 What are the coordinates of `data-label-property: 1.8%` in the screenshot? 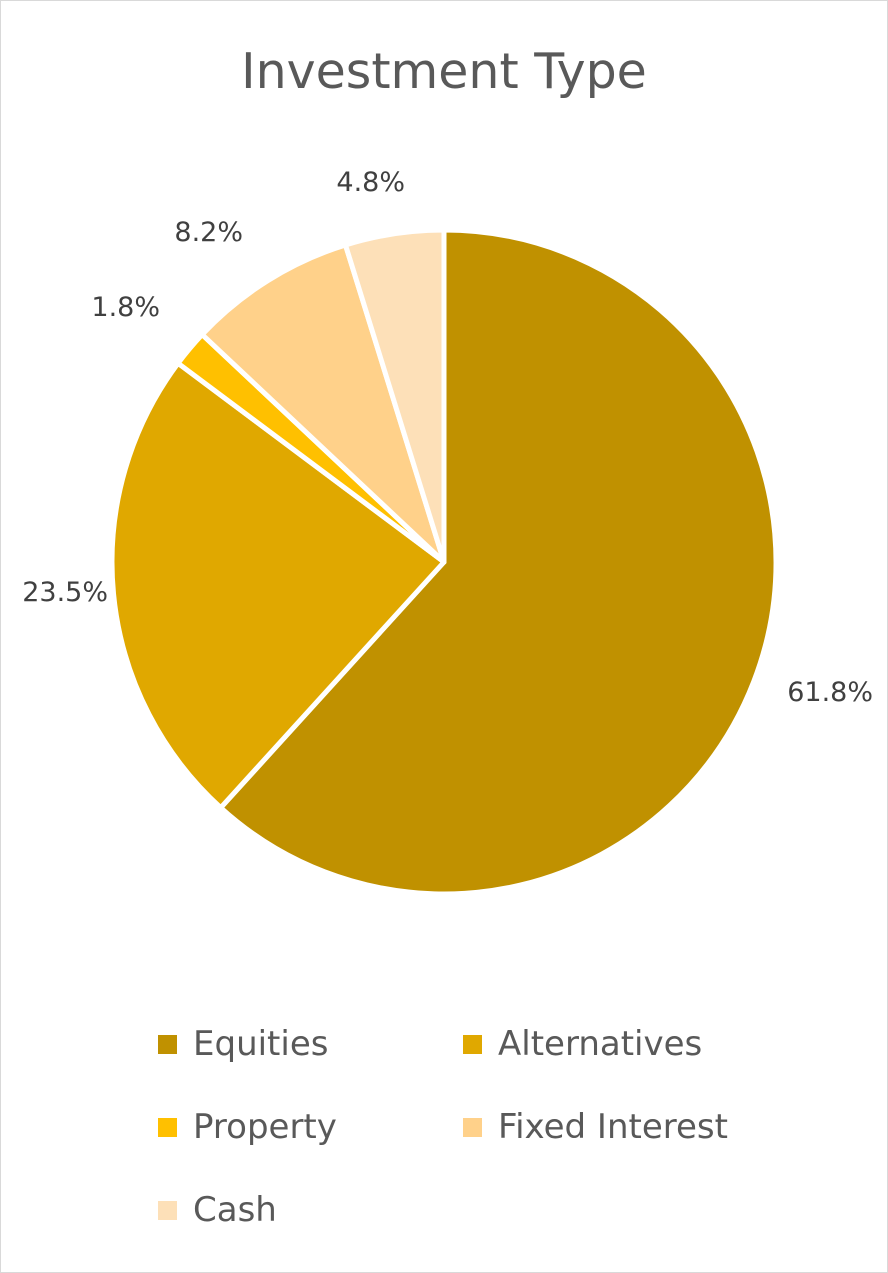 It's located at (125, 307).